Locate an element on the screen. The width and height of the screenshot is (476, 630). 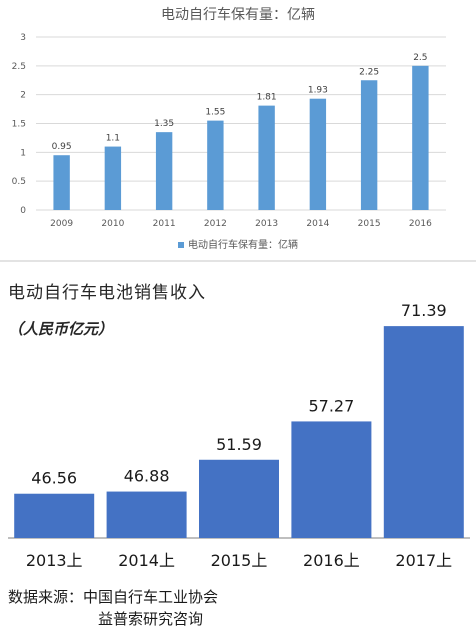
data-label: 1.81 is located at coordinates (267, 98).